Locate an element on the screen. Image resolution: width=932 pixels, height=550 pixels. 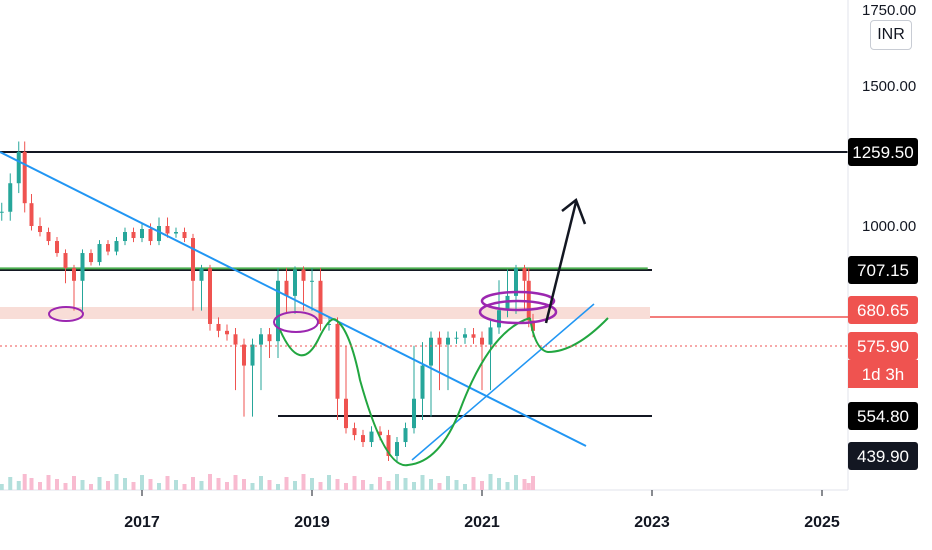
breakout-arrow is located at coordinates (565, 260).